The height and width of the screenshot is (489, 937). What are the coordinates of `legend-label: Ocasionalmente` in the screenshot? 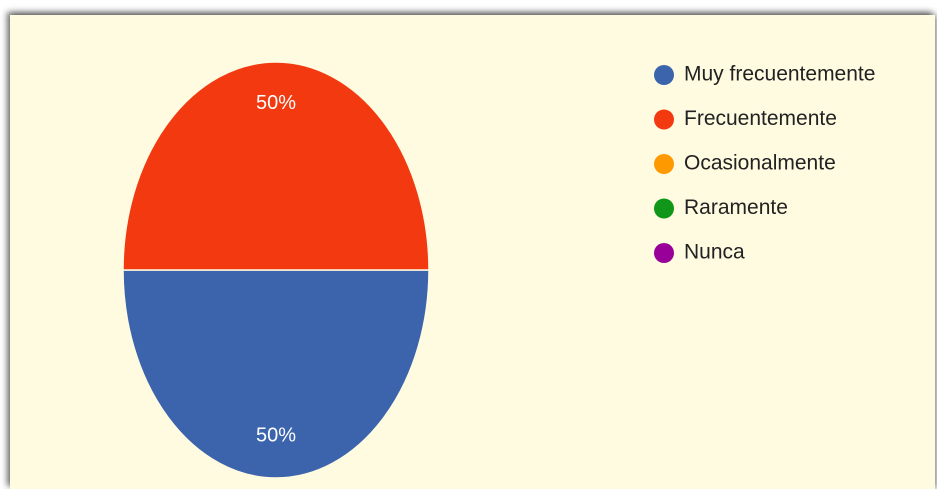 It's located at (760, 163).